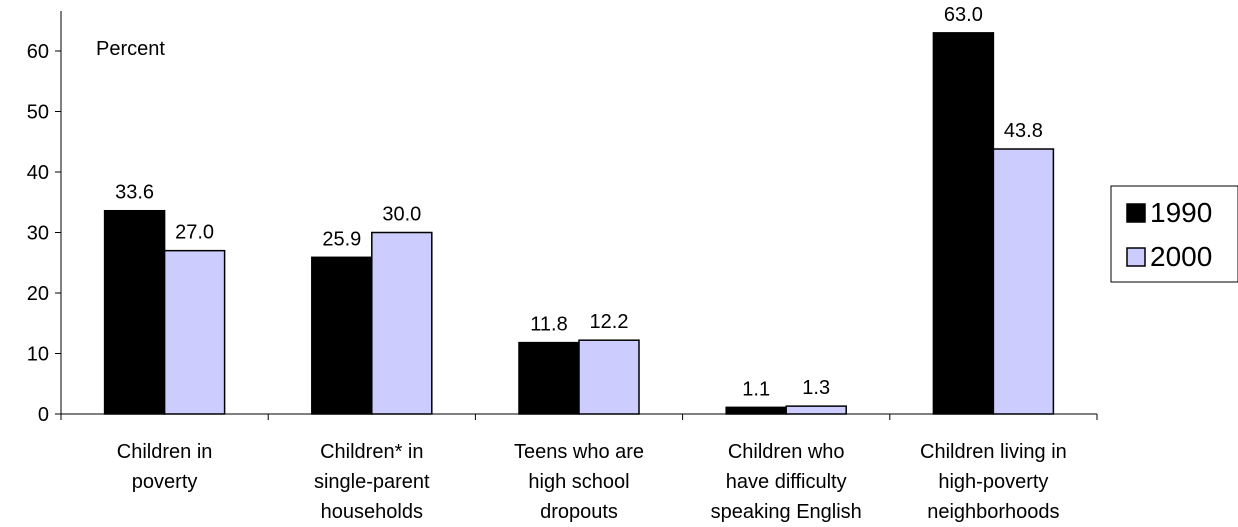 The width and height of the screenshot is (1238, 527). I want to click on y-tick-label: 30, so click(38, 234).